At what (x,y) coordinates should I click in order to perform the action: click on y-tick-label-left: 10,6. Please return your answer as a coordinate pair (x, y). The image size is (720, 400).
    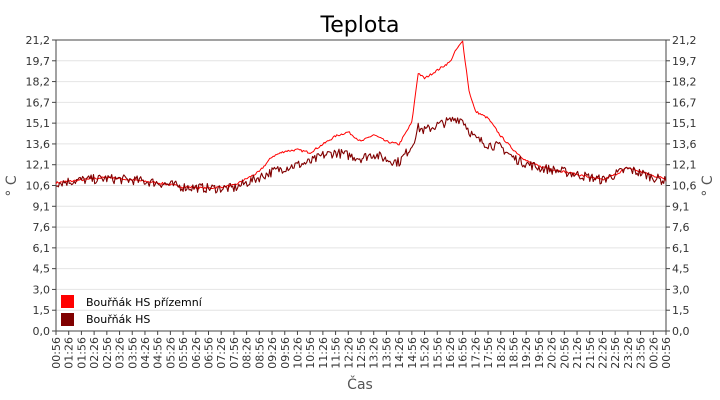
    Looking at the image, I should click on (38, 186).